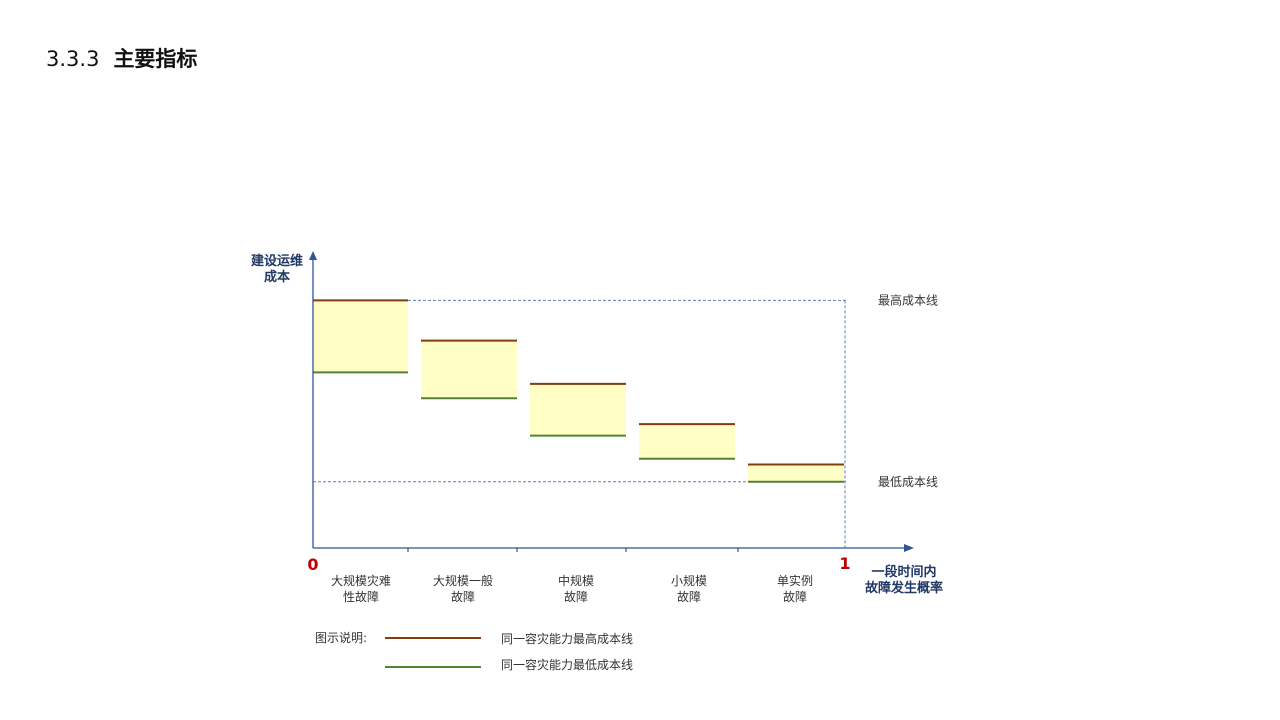 The image size is (1280, 720). Describe the element at coordinates (73, 59) in the screenshot. I see `section-number: 3.3.3` at that location.